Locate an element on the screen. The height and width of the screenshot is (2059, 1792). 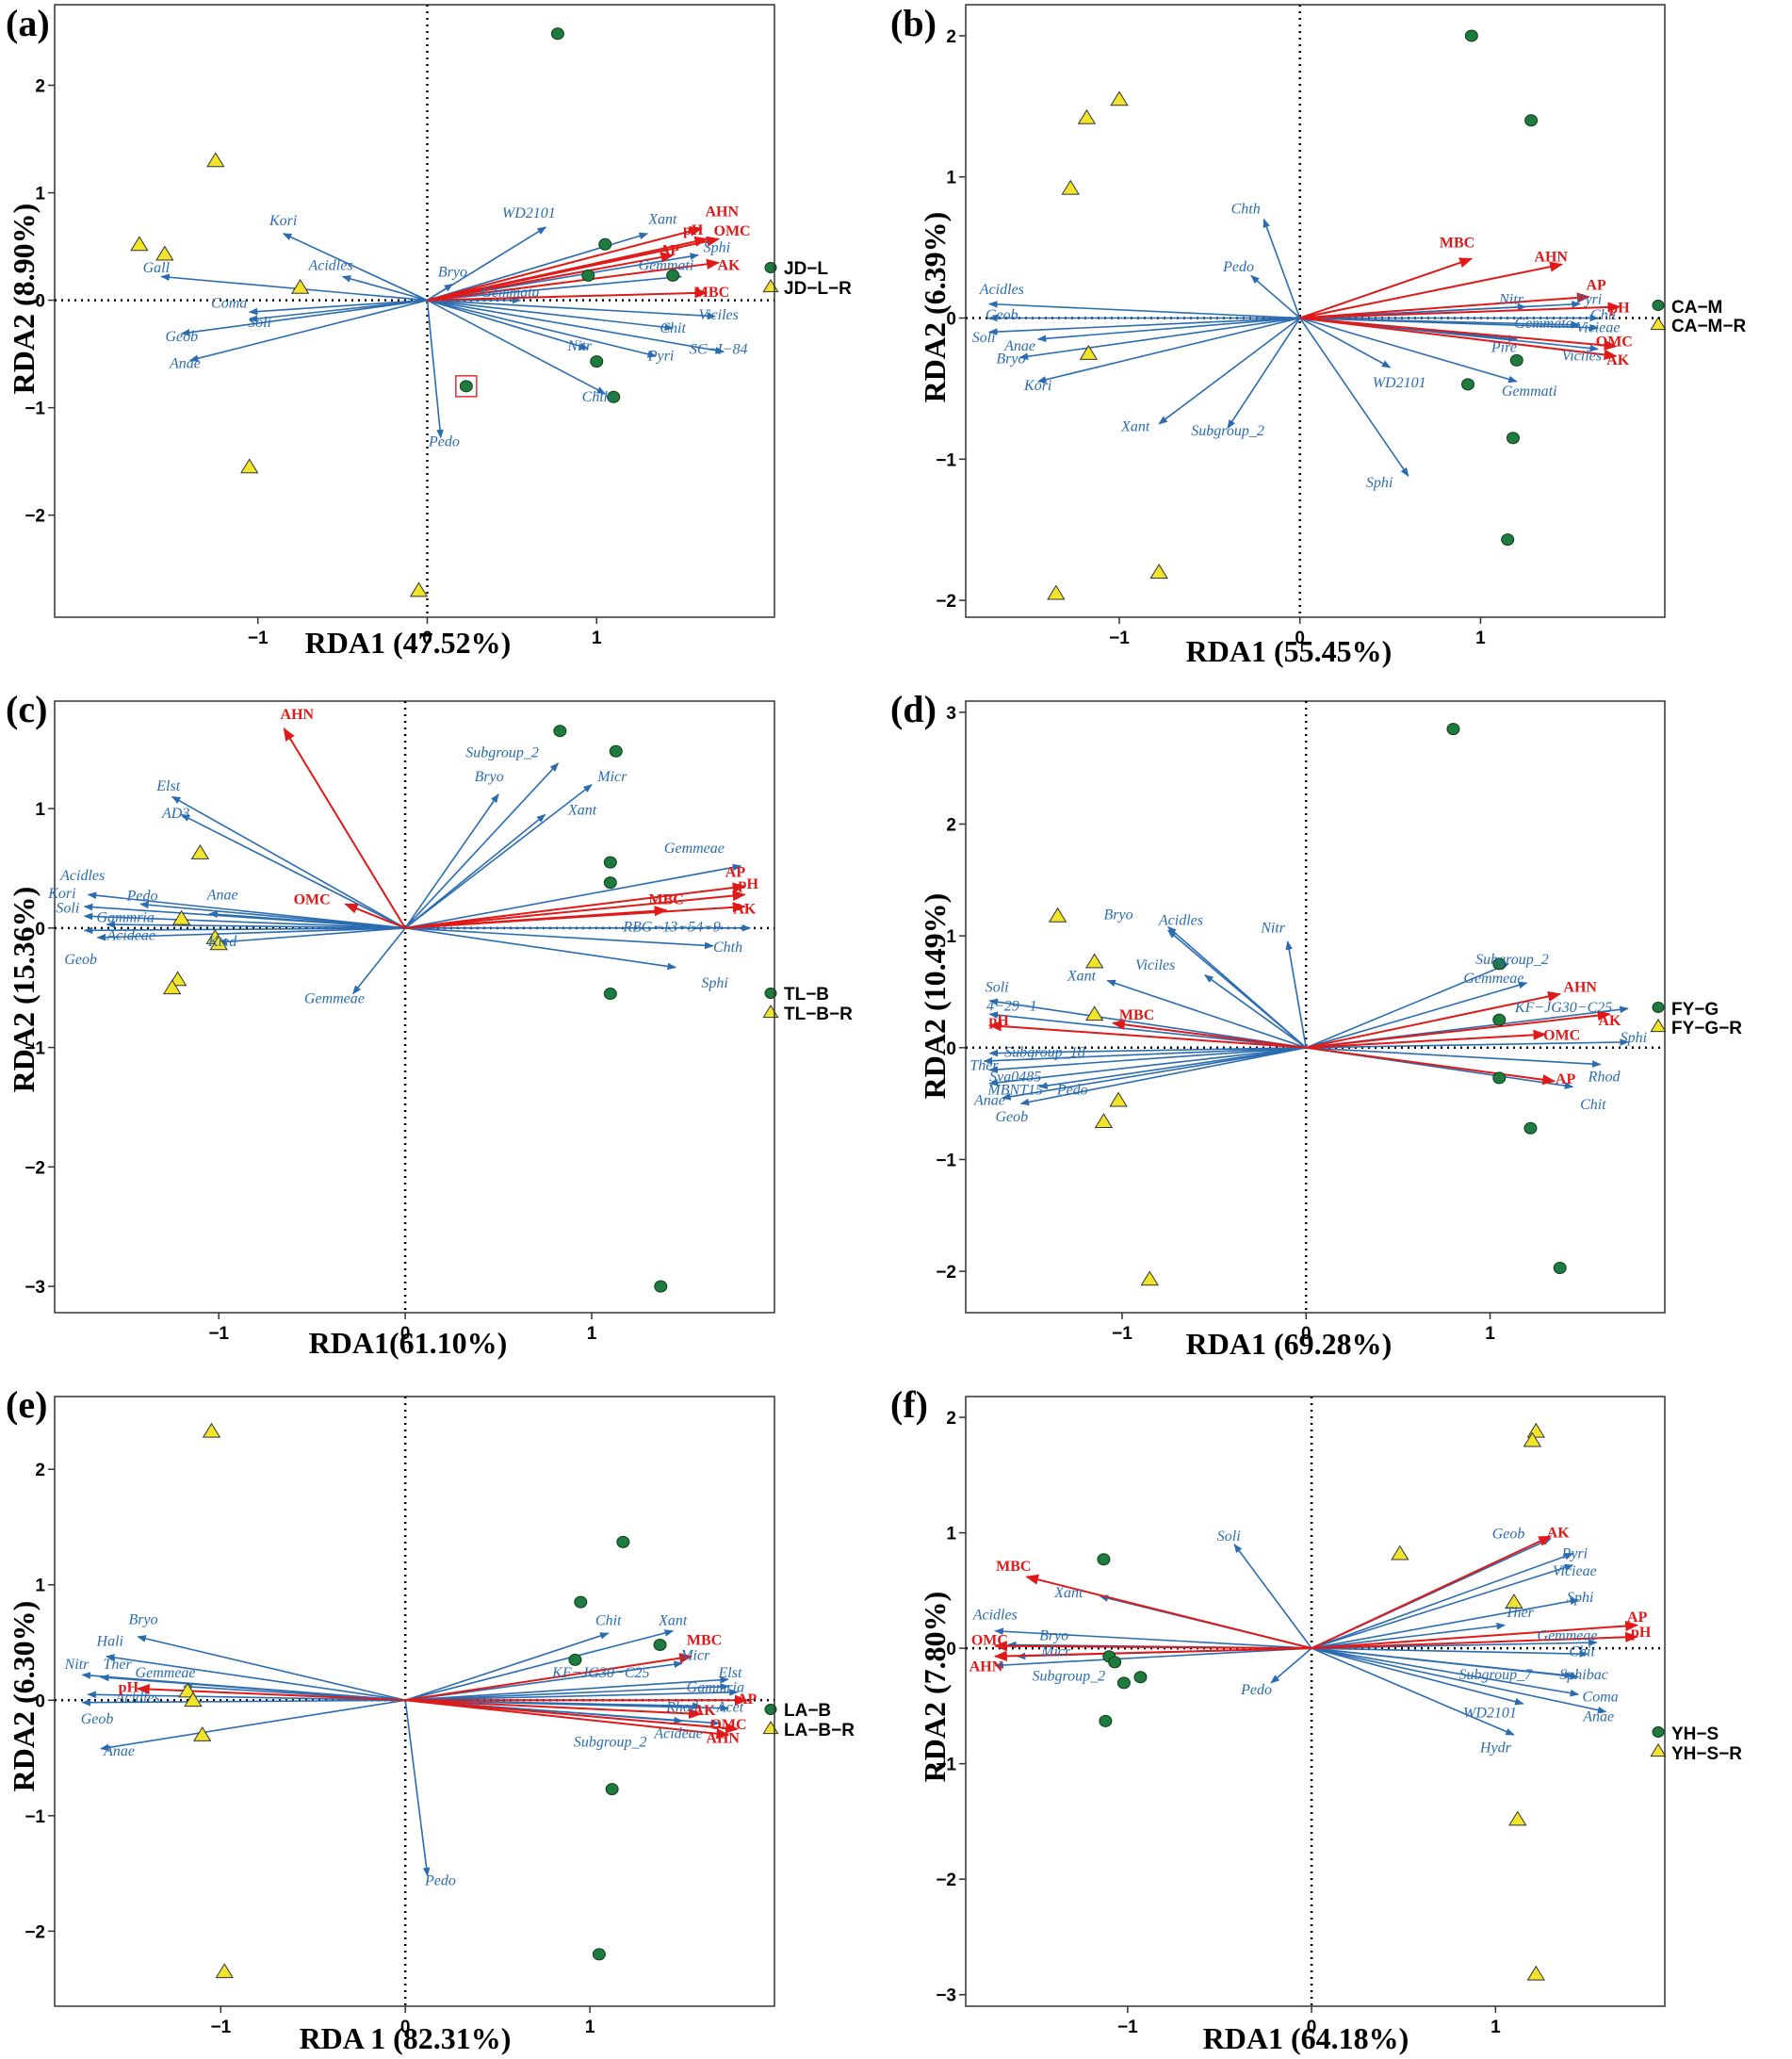
env-label: AK is located at coordinates (705, 1711).